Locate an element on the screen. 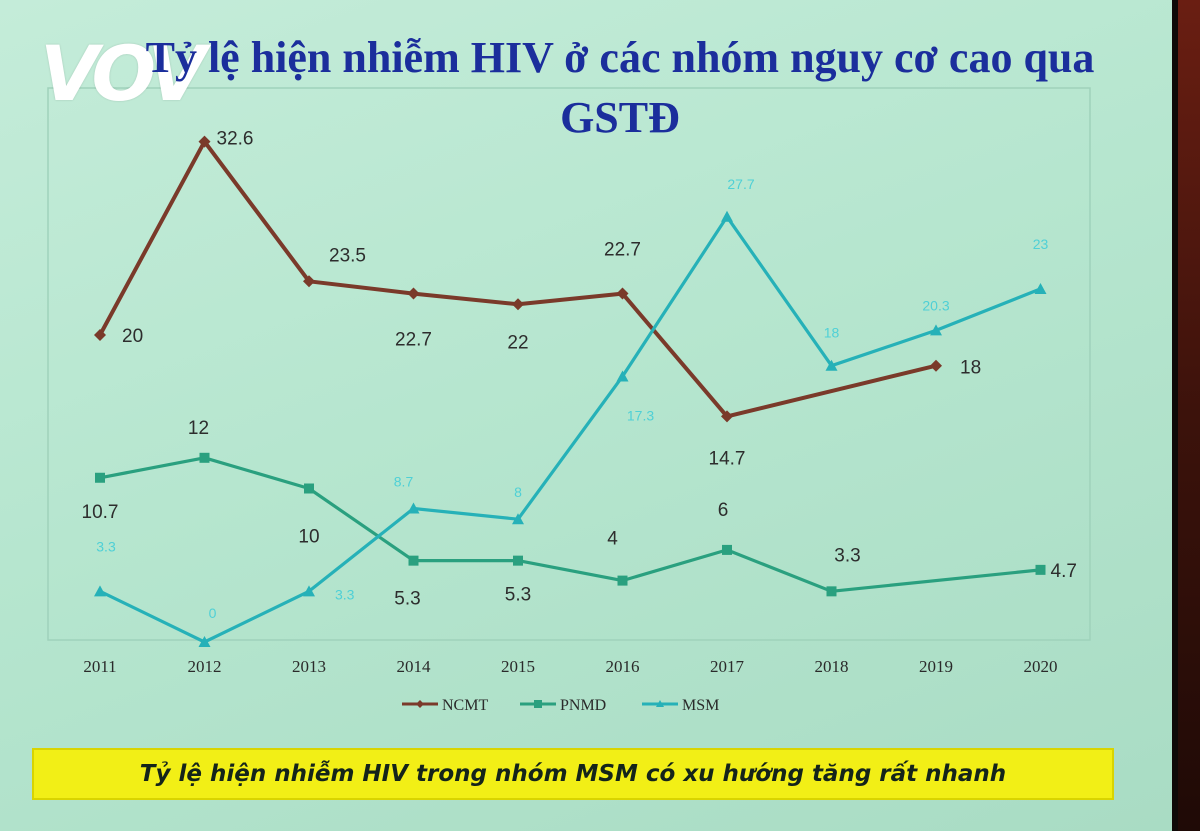 Image resolution: width=1200 pixels, height=831 pixels. legend-label-ncmt: NCMT is located at coordinates (465, 705).